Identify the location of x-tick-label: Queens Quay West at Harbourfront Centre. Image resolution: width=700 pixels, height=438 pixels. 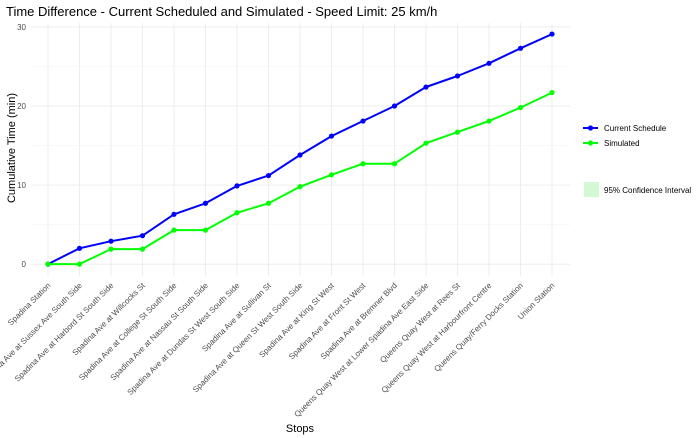
(437, 338).